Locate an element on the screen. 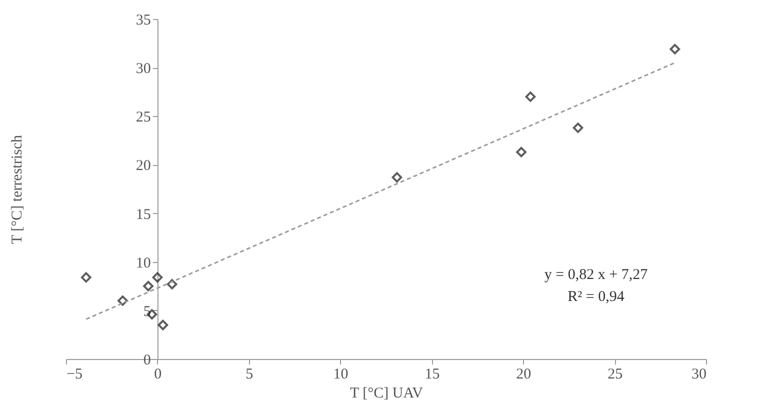 The image size is (757, 414). x-tick-label: 0 is located at coordinates (158, 374).